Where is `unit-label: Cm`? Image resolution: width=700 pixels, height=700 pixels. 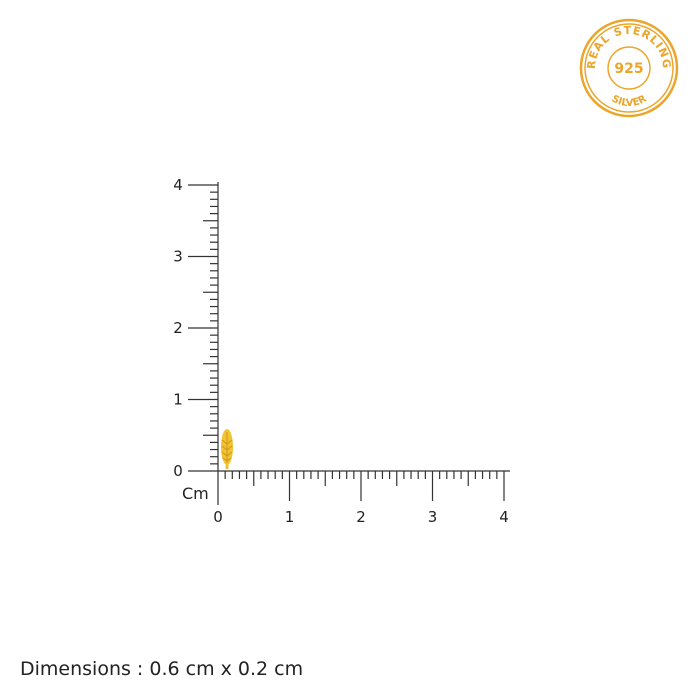
unit-label: Cm is located at coordinates (195, 493).